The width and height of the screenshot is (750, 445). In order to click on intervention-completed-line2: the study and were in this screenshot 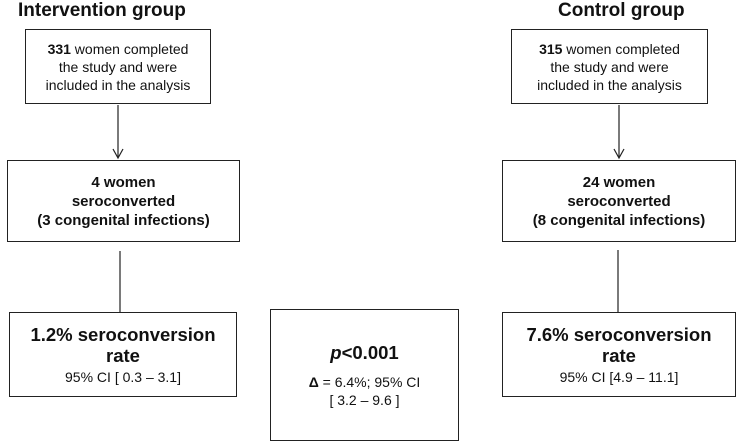, I will do `click(118, 66)`.